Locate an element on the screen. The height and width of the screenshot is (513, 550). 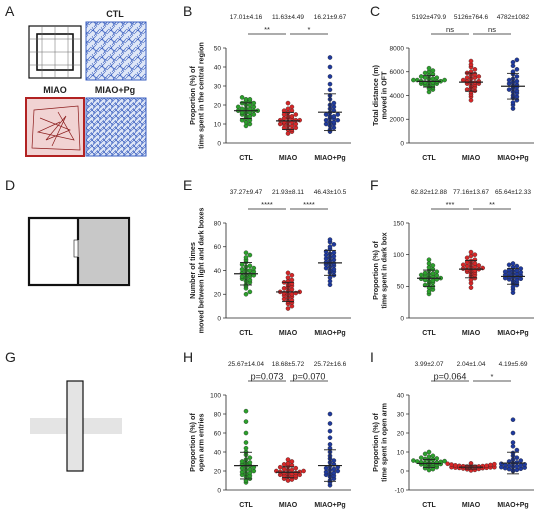
y-tick-label: 150 is located at coordinates (398, 223).